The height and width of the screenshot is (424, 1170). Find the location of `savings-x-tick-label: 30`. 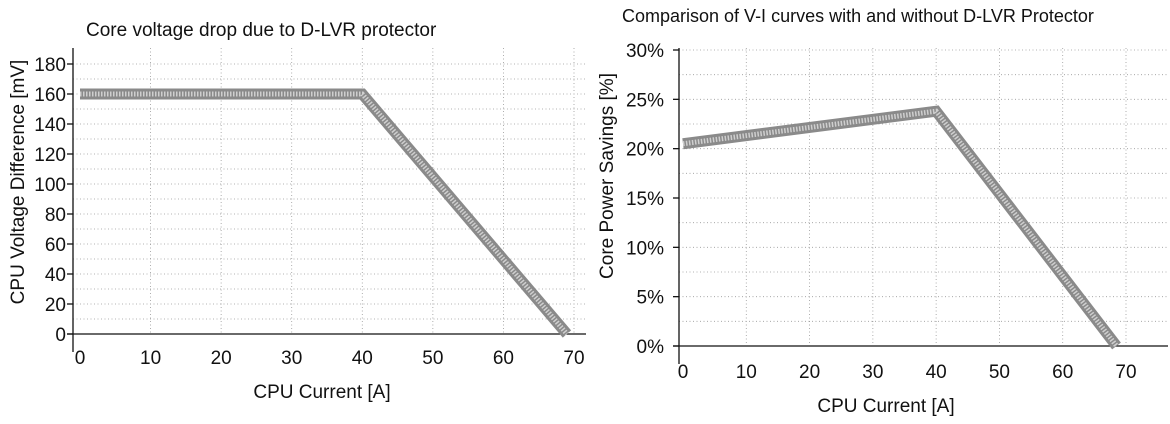

savings-x-tick-label: 30 is located at coordinates (872, 372).